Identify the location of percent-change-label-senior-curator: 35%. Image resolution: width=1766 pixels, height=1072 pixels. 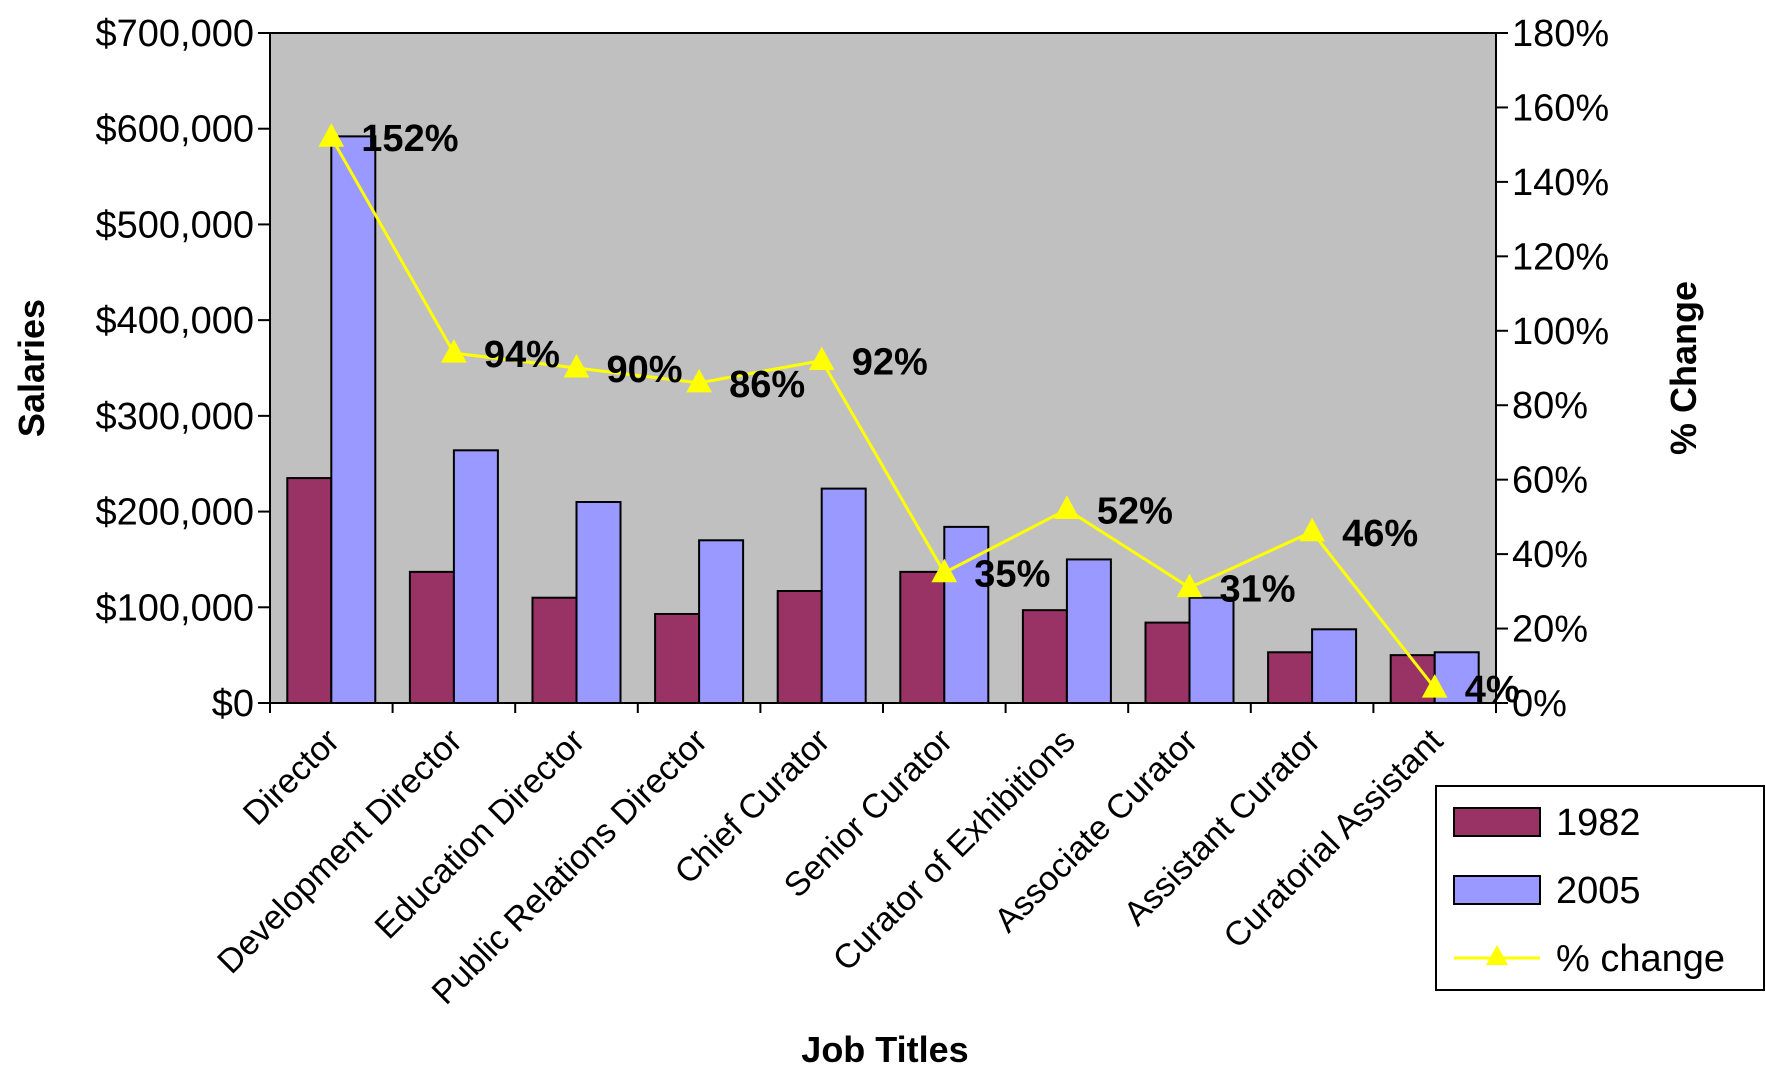
(1012, 575).